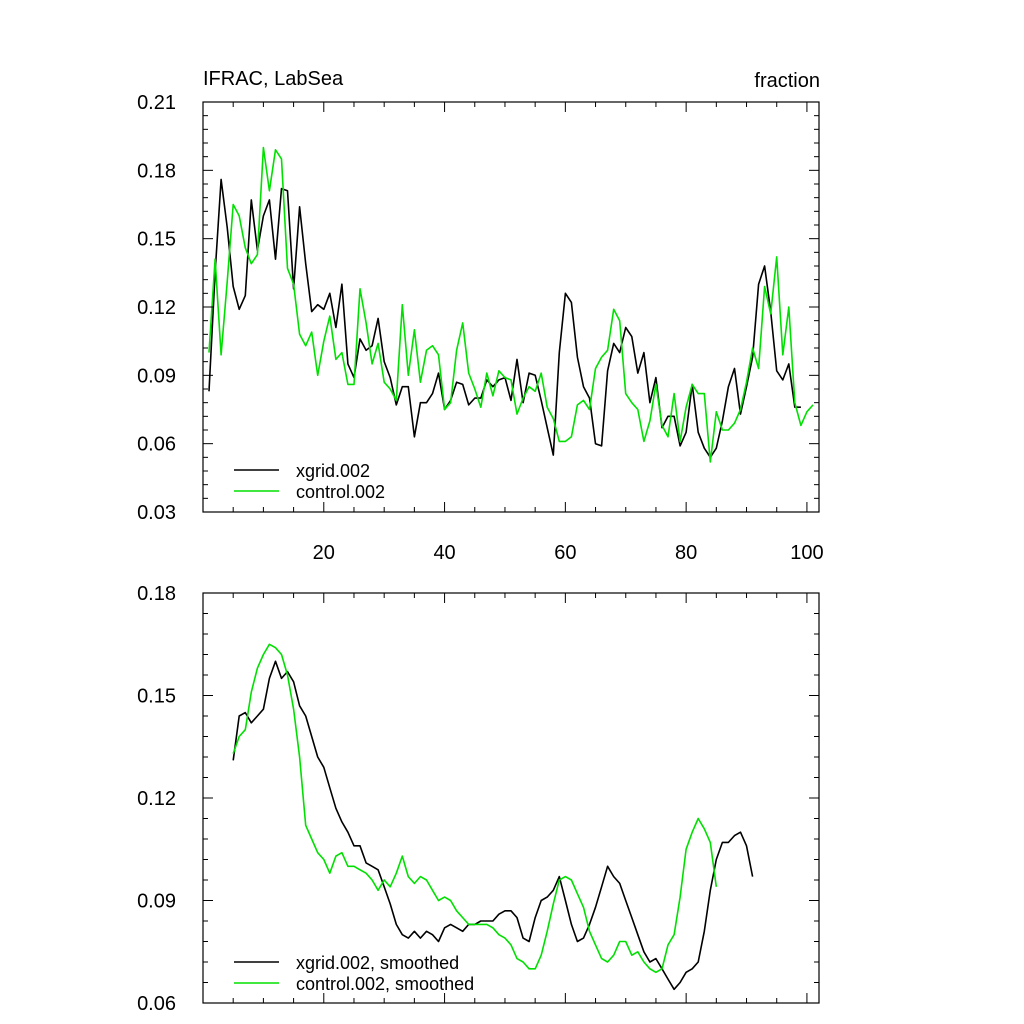 The width and height of the screenshot is (1024, 1024). What do you see at coordinates (444, 553) in the screenshot?
I see `x-tick-label: 40` at bounding box center [444, 553].